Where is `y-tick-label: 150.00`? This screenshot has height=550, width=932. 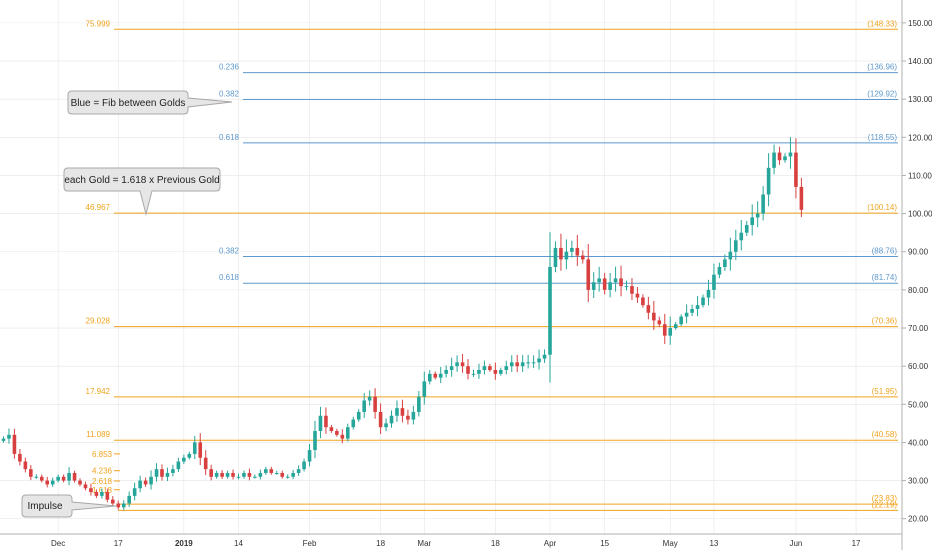 y-tick-label: 150.00 is located at coordinates (920, 23).